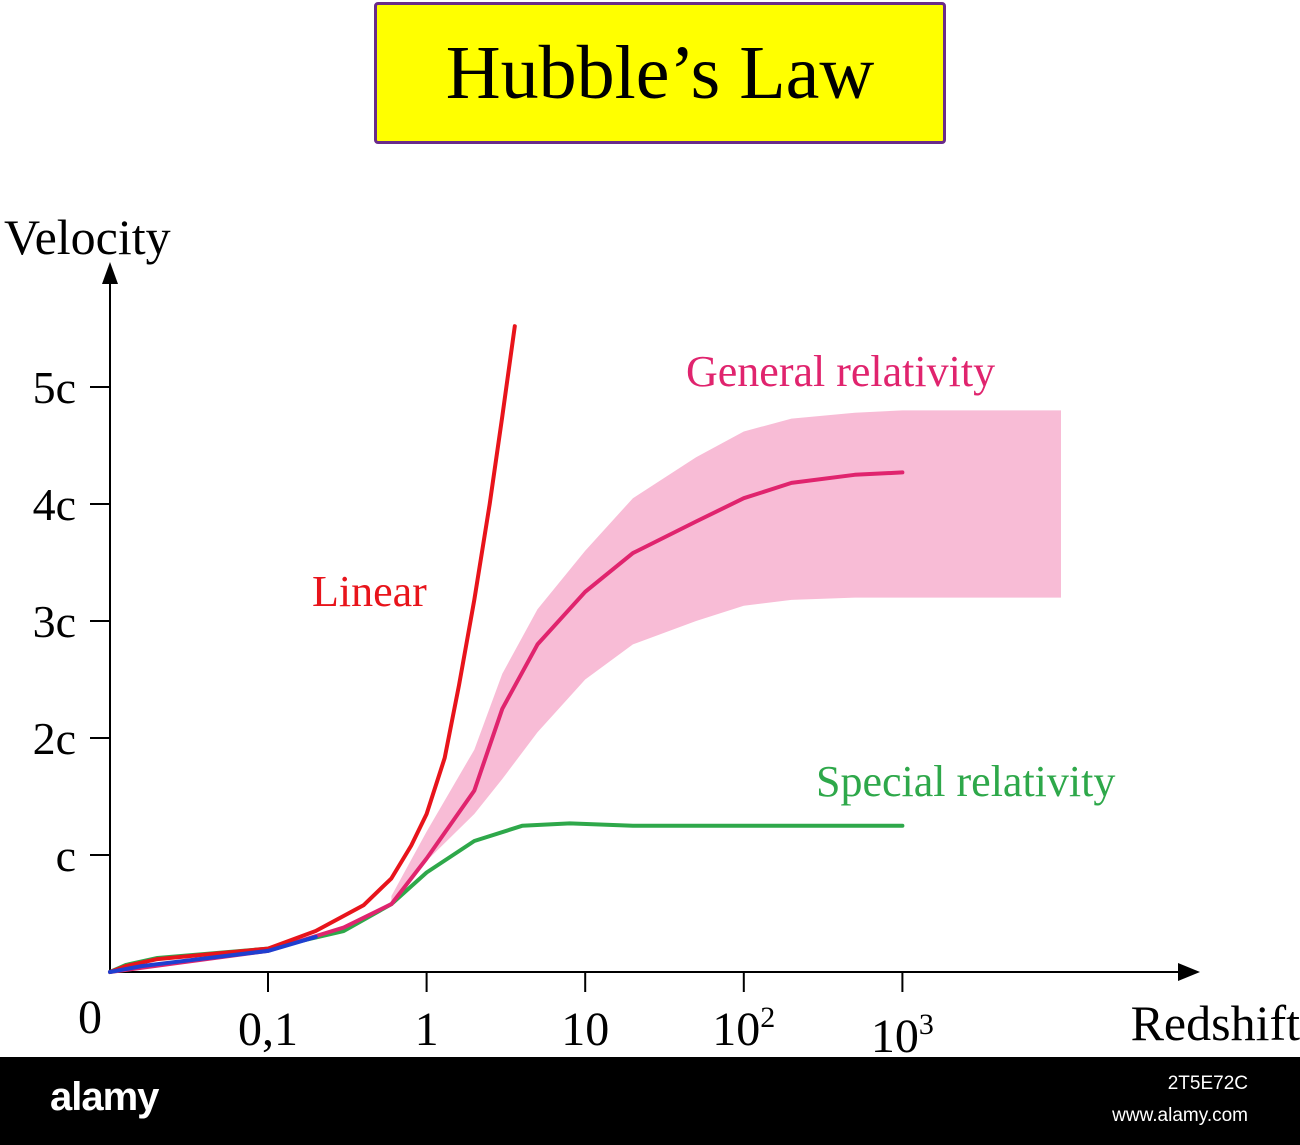  What do you see at coordinates (743, 1028) in the screenshot?
I see `x-tick-label-10-2: 102` at bounding box center [743, 1028].